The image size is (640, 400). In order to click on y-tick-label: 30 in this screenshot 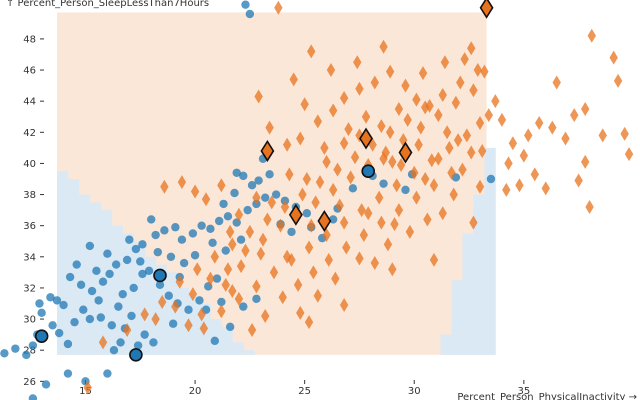, I will do `click(29, 320)`.